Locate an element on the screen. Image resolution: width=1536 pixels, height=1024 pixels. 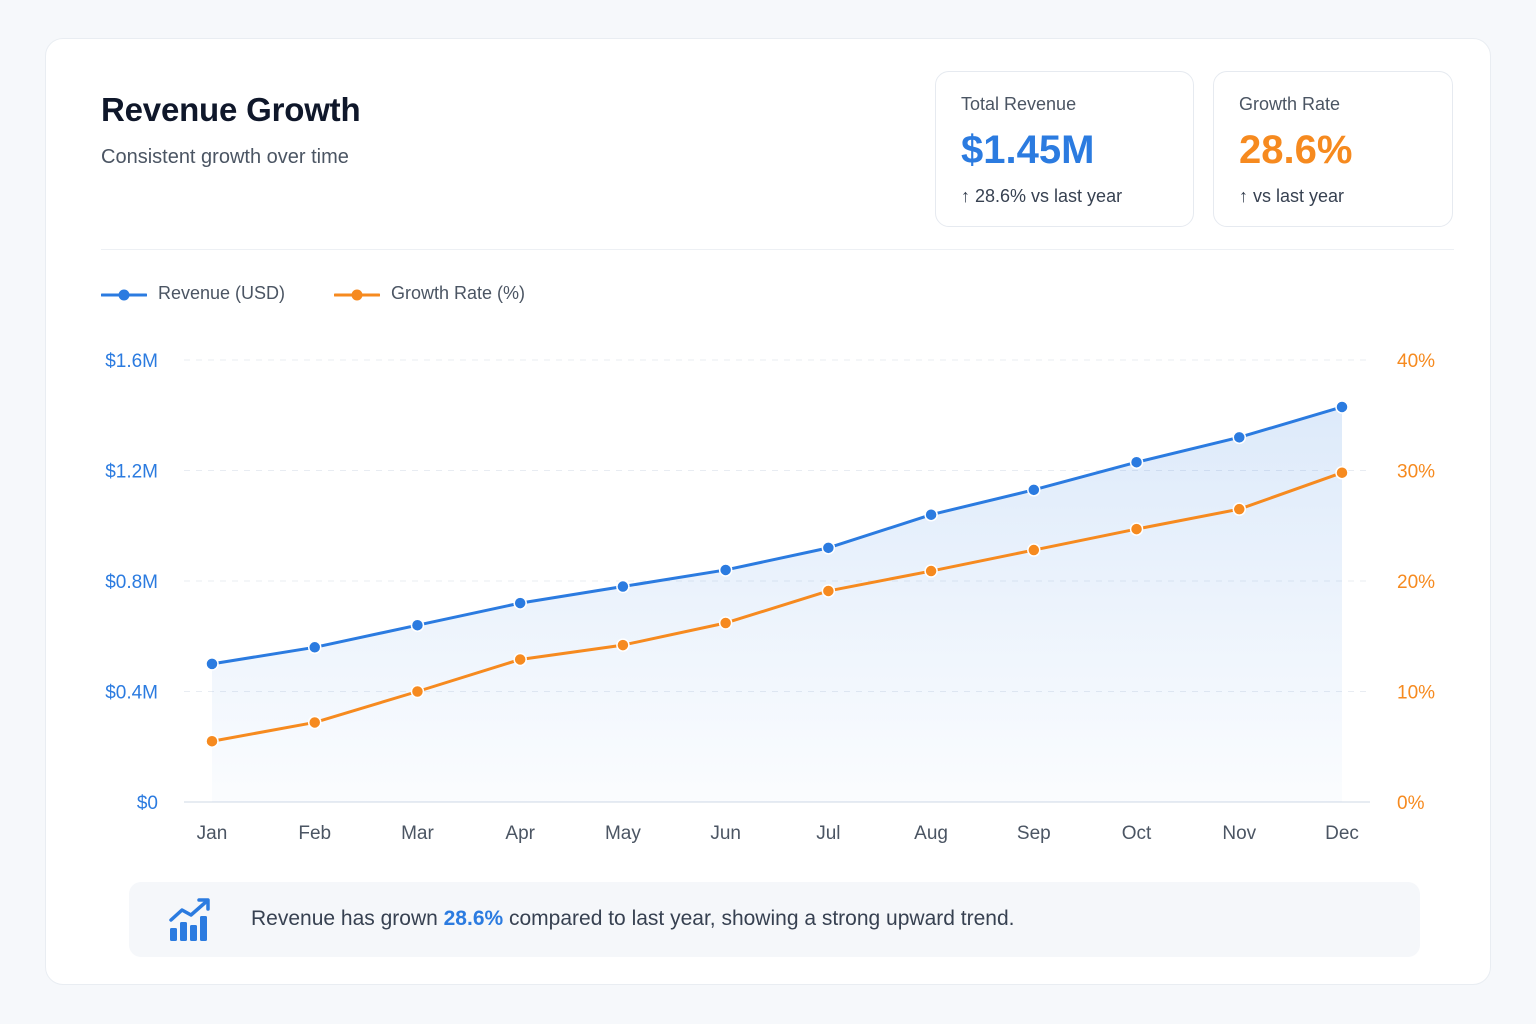
growth-rate-value: 28.6% is located at coordinates (1296, 150).